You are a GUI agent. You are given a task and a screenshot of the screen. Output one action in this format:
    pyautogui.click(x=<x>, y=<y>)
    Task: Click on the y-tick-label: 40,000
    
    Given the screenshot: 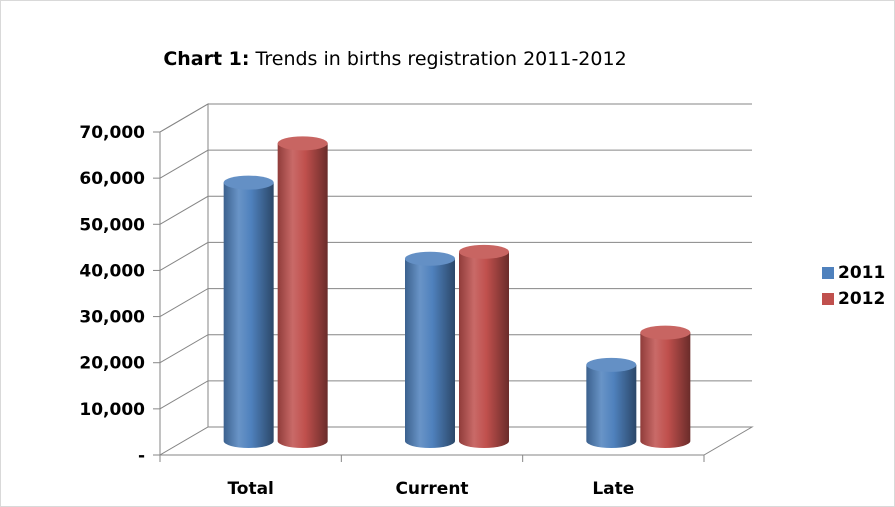 What is the action you would take?
    pyautogui.click(x=112, y=271)
    